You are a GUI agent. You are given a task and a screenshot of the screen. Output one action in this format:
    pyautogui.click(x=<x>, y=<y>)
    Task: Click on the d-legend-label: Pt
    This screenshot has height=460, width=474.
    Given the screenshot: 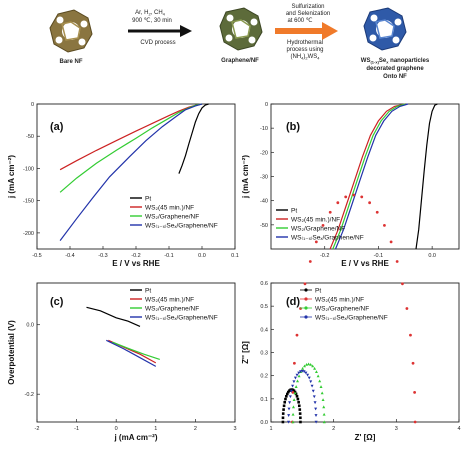 What is the action you would take?
    pyautogui.click(x=318, y=290)
    